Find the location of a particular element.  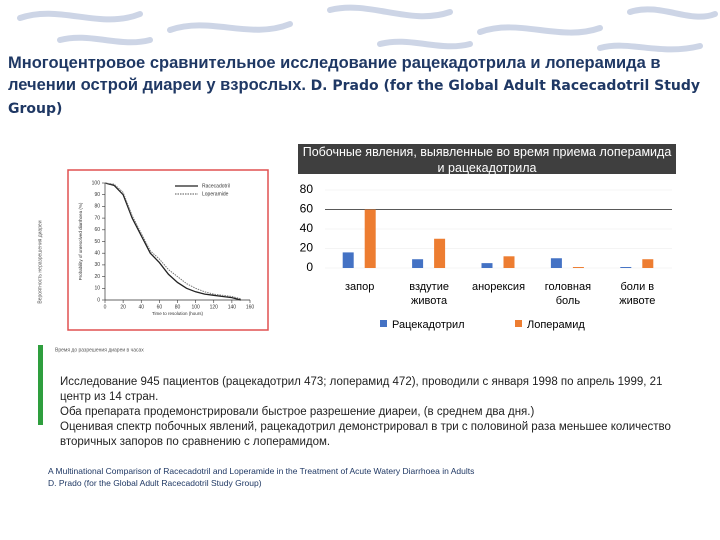

x-tick-label: боли в животе is located at coordinates (637, 294).